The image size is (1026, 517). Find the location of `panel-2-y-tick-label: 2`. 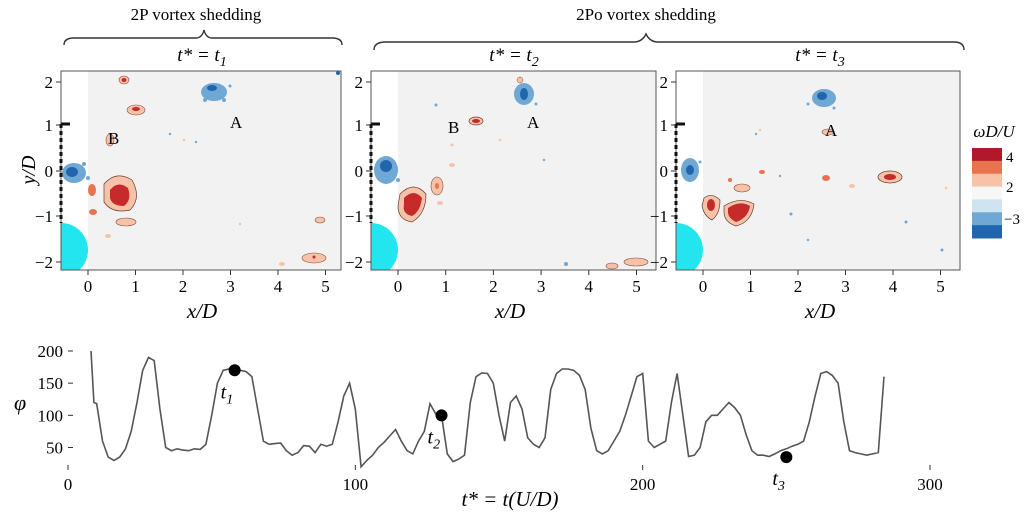

panel-2-y-tick-label: 2 is located at coordinates (359, 82).